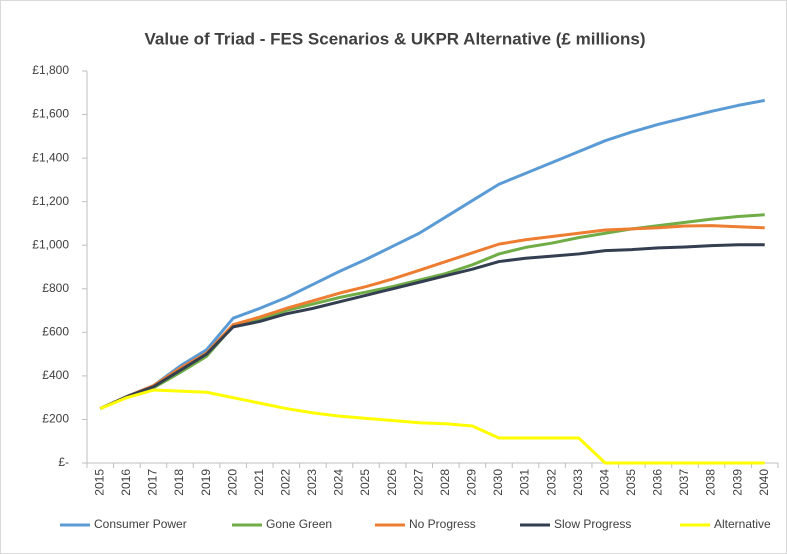  I want to click on legend-label: Slow Progress, so click(592, 524).